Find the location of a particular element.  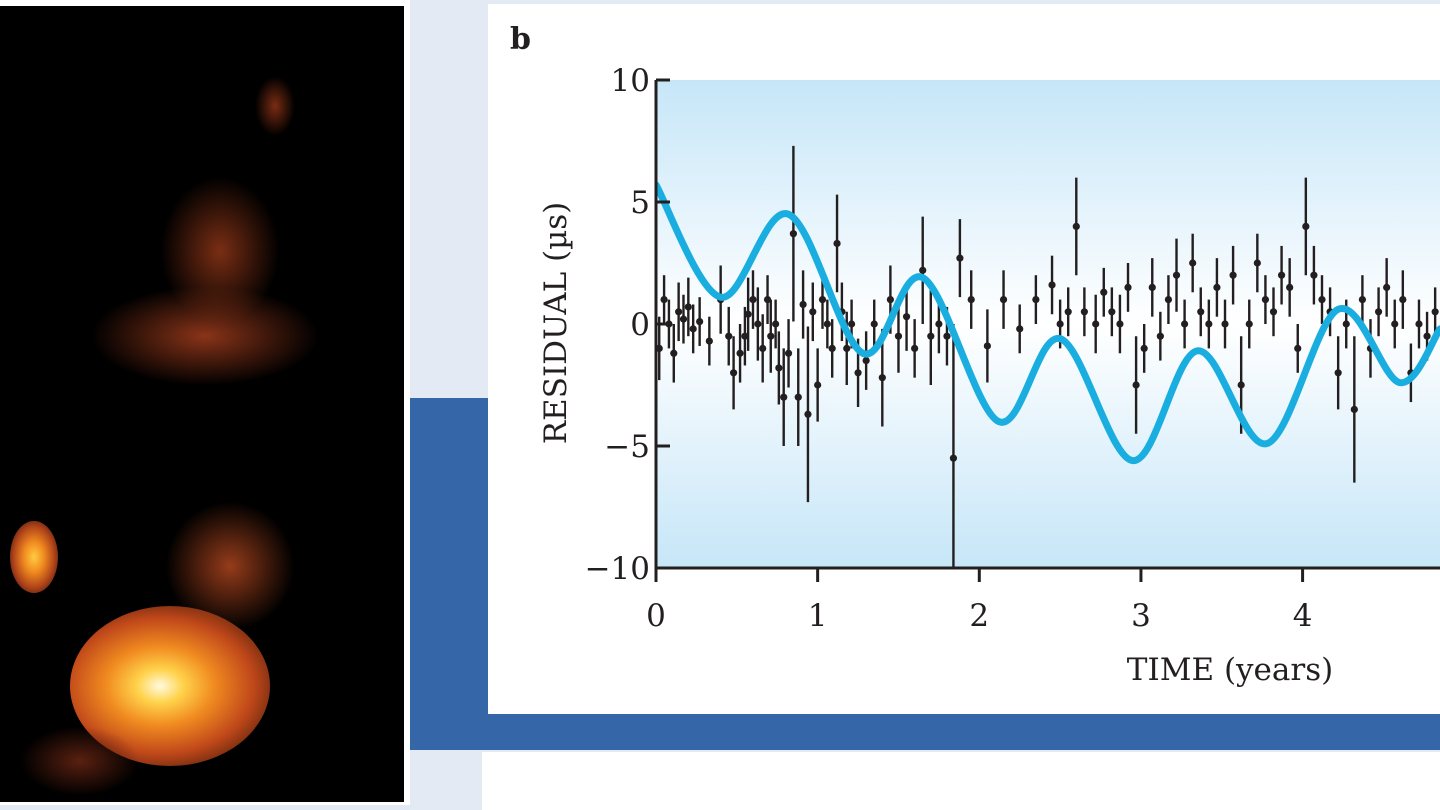

y-tick-label: −5 is located at coordinates (627, 447).